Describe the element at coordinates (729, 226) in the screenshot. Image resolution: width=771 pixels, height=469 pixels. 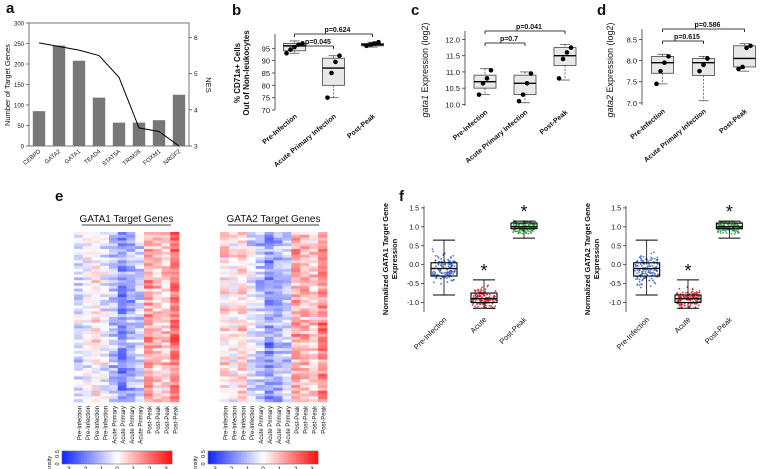
I see `box` at that location.